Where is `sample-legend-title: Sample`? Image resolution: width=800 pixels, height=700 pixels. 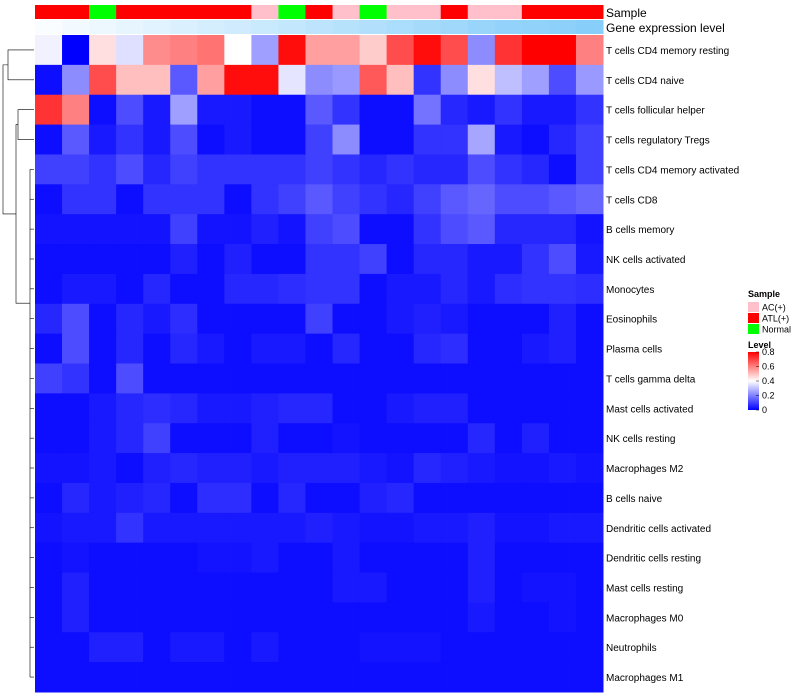 sample-legend-title: Sample is located at coordinates (764, 294).